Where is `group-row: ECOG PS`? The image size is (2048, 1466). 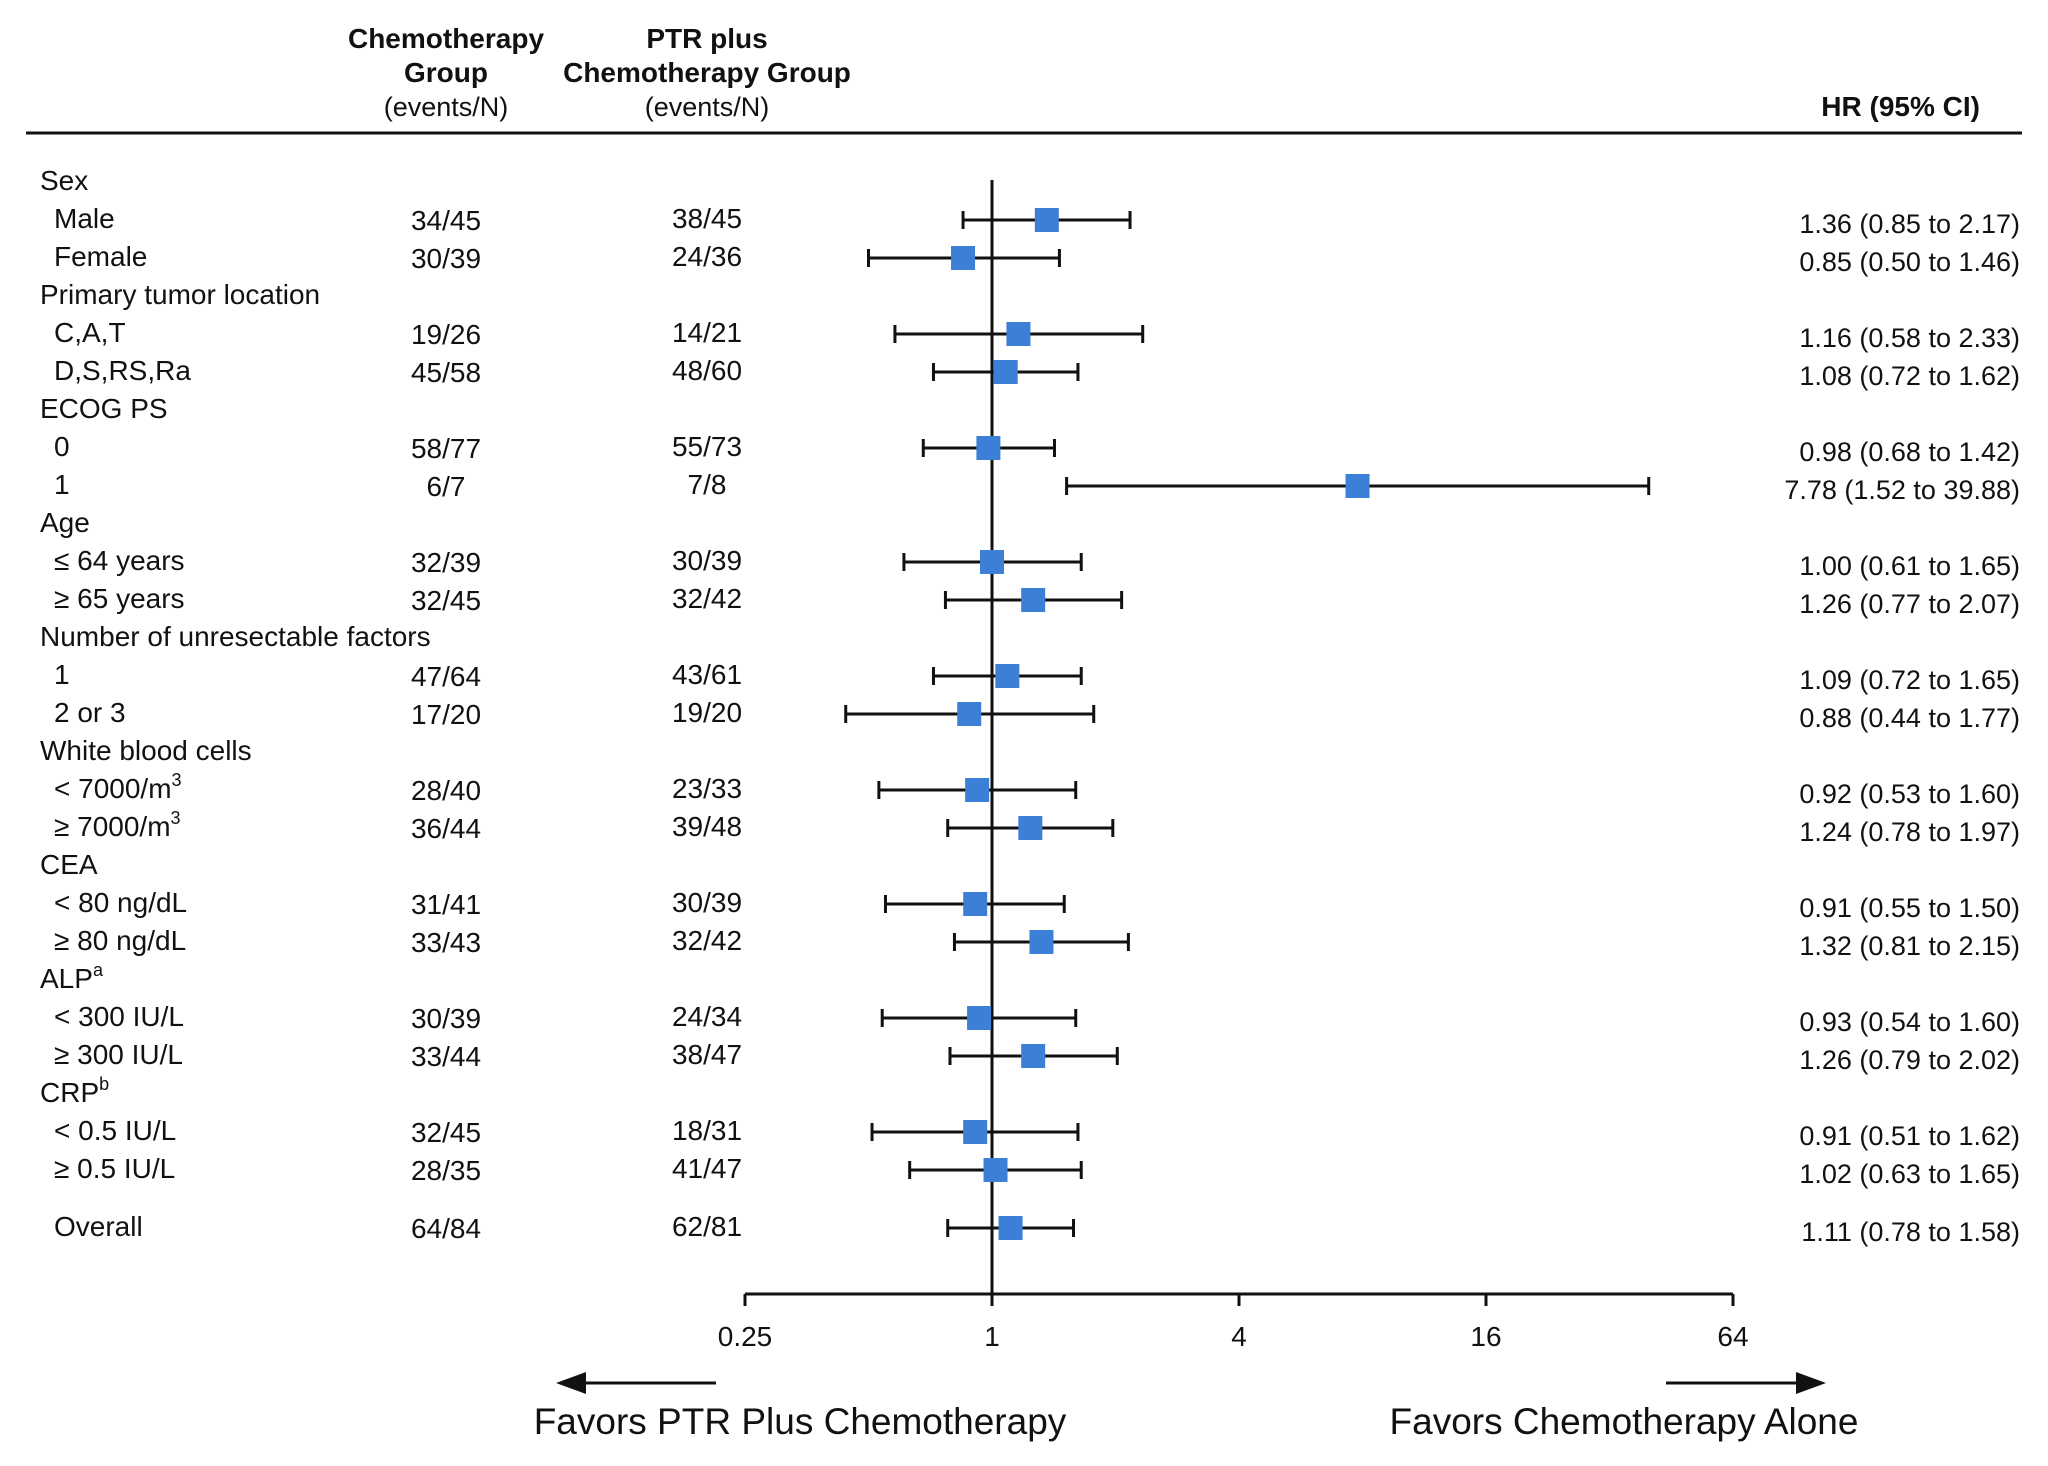
group-row: ECOG PS is located at coordinates (104, 408).